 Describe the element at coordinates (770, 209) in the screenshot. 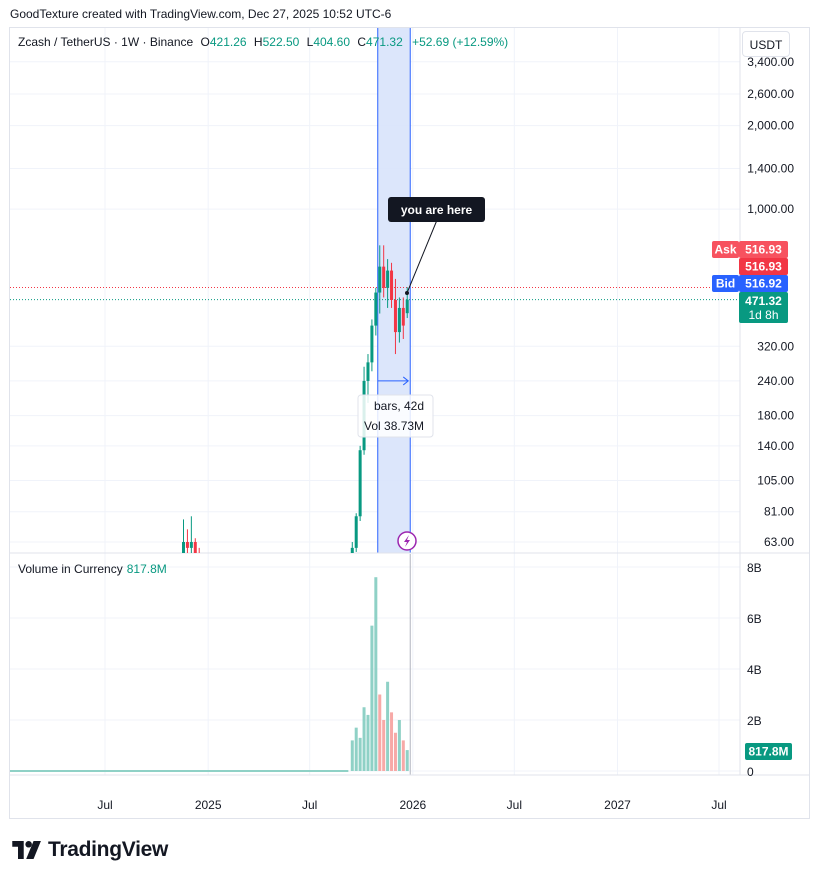

I see `price-axis-label: 1,000.00` at that location.